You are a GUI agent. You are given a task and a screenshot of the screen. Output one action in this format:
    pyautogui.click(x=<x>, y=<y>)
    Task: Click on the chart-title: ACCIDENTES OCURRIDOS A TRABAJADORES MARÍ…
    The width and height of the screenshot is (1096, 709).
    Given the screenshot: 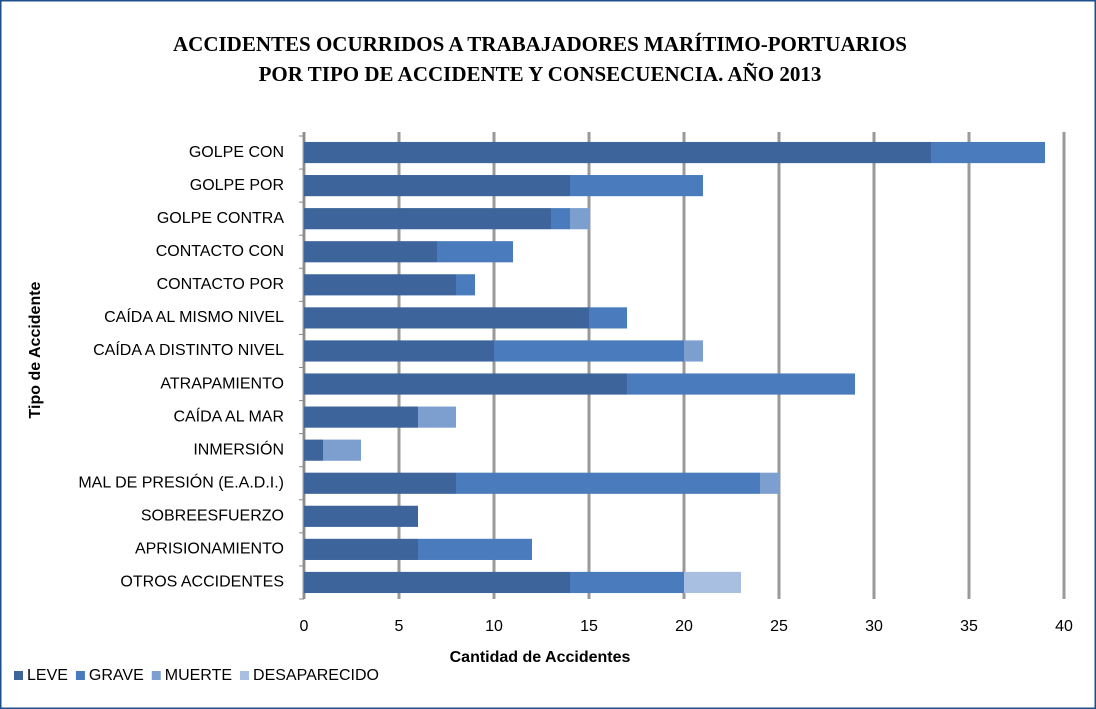 What is the action you would take?
    pyautogui.click(x=540, y=44)
    